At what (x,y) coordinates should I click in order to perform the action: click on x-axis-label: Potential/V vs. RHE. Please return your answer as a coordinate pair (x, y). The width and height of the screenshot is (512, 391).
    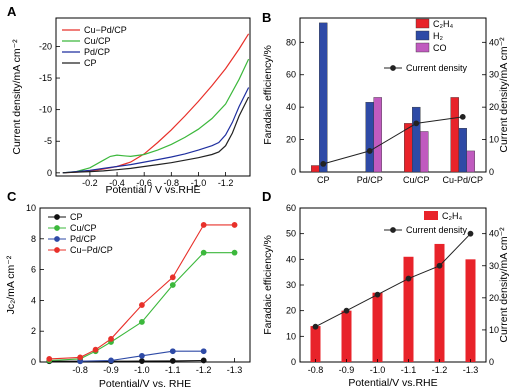
    Looking at the image, I should click on (145, 384).